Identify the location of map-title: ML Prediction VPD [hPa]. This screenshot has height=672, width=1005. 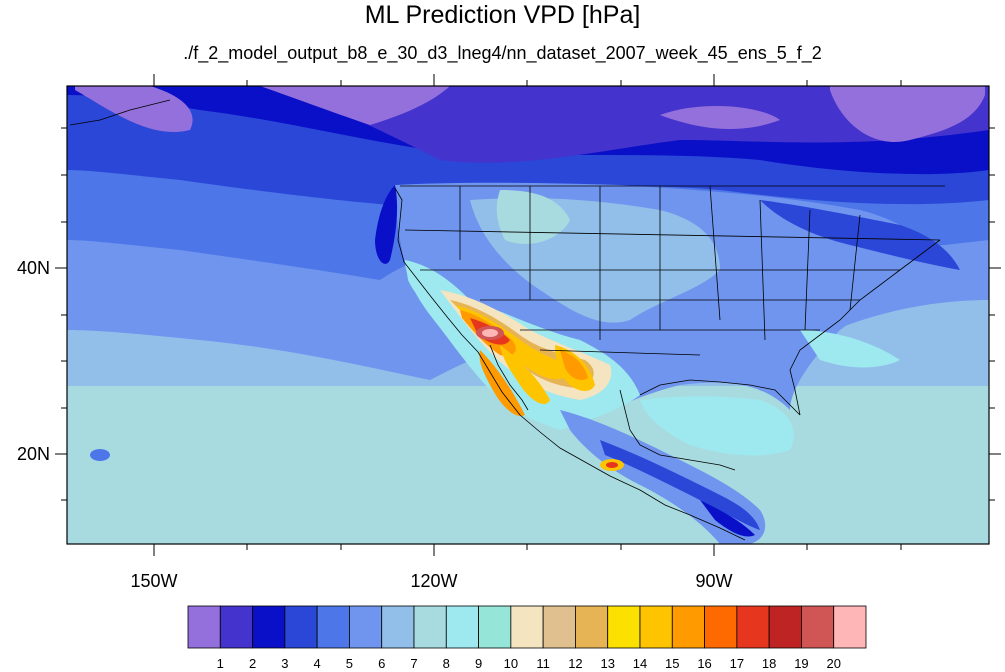
(502, 15).